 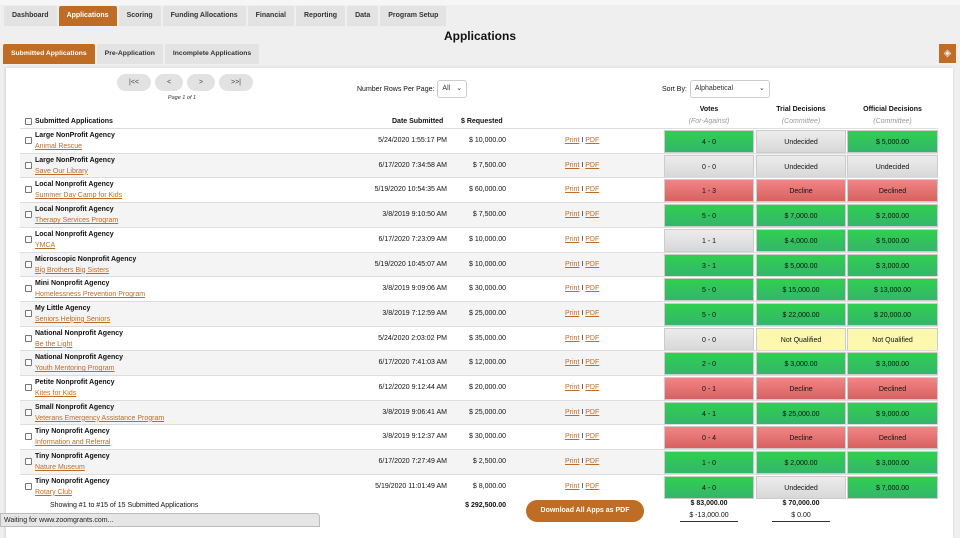 What do you see at coordinates (134, 82) in the screenshot?
I see `first-page-button: |<<` at bounding box center [134, 82].